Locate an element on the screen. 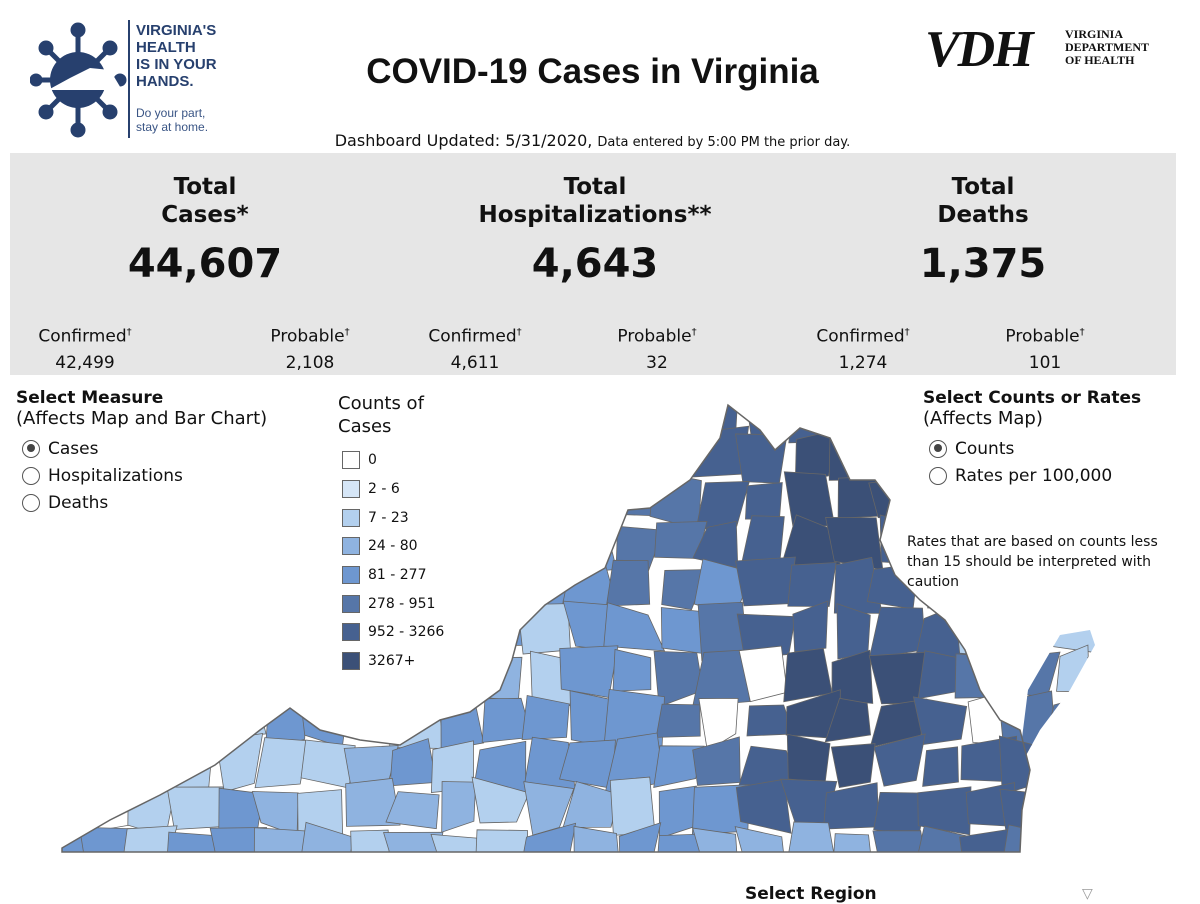  radio-counts: Counts is located at coordinates (1035, 448).